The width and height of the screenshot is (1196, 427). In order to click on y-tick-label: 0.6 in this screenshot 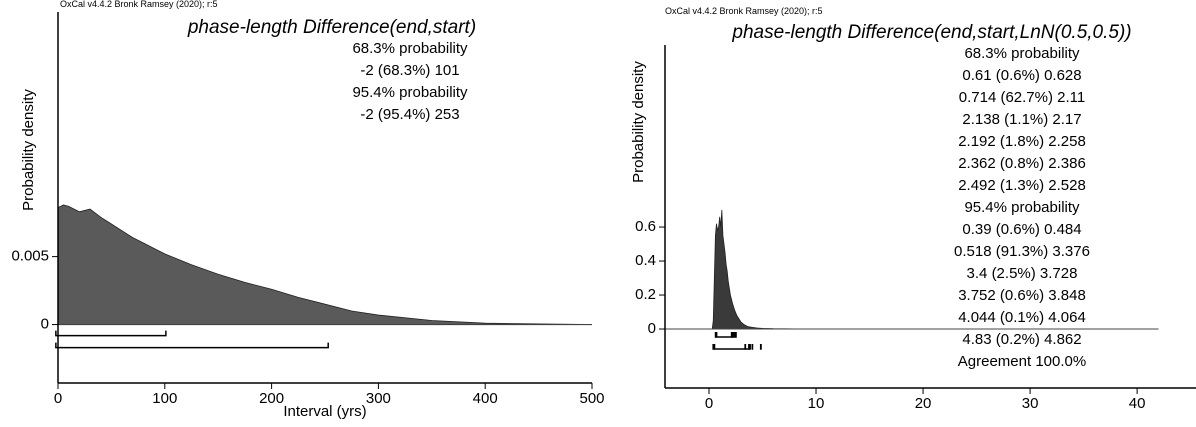, I will do `click(645, 226)`.